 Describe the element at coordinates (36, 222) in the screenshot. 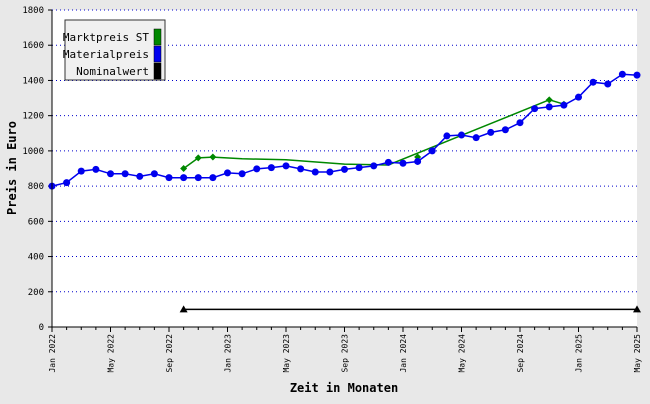

I see `y-tick-label: 600` at that location.